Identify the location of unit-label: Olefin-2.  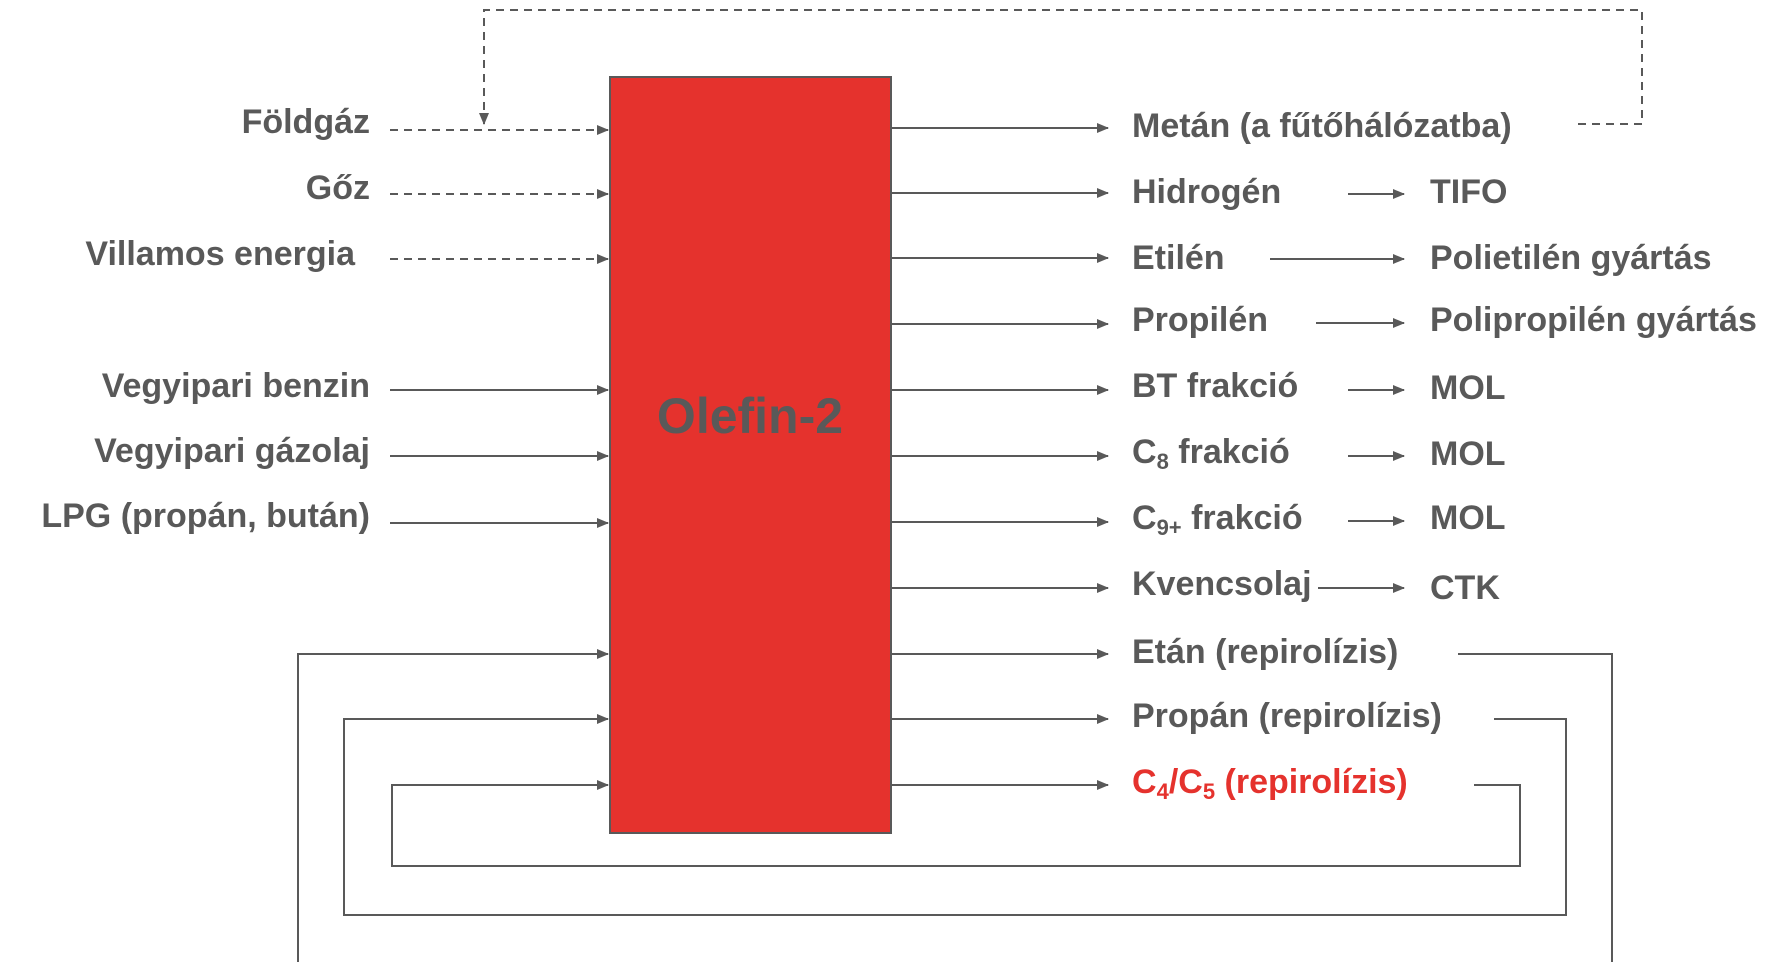
(750, 416).